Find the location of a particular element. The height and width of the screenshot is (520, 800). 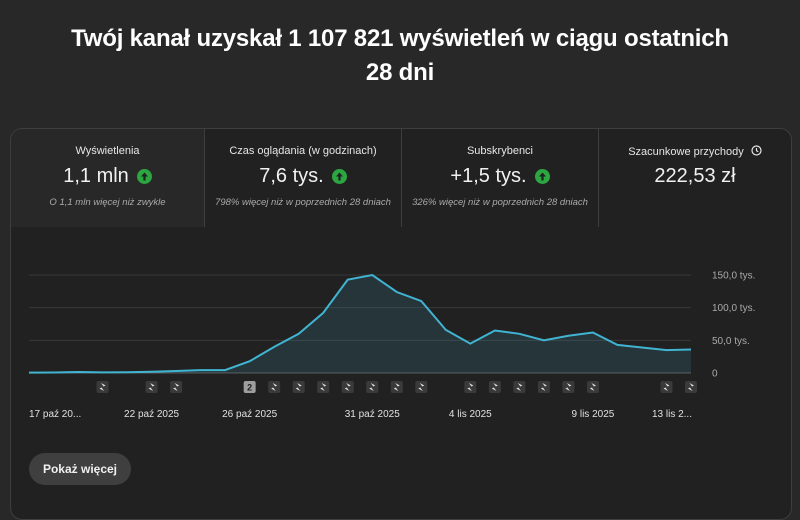

clock-icon is located at coordinates (756, 152).